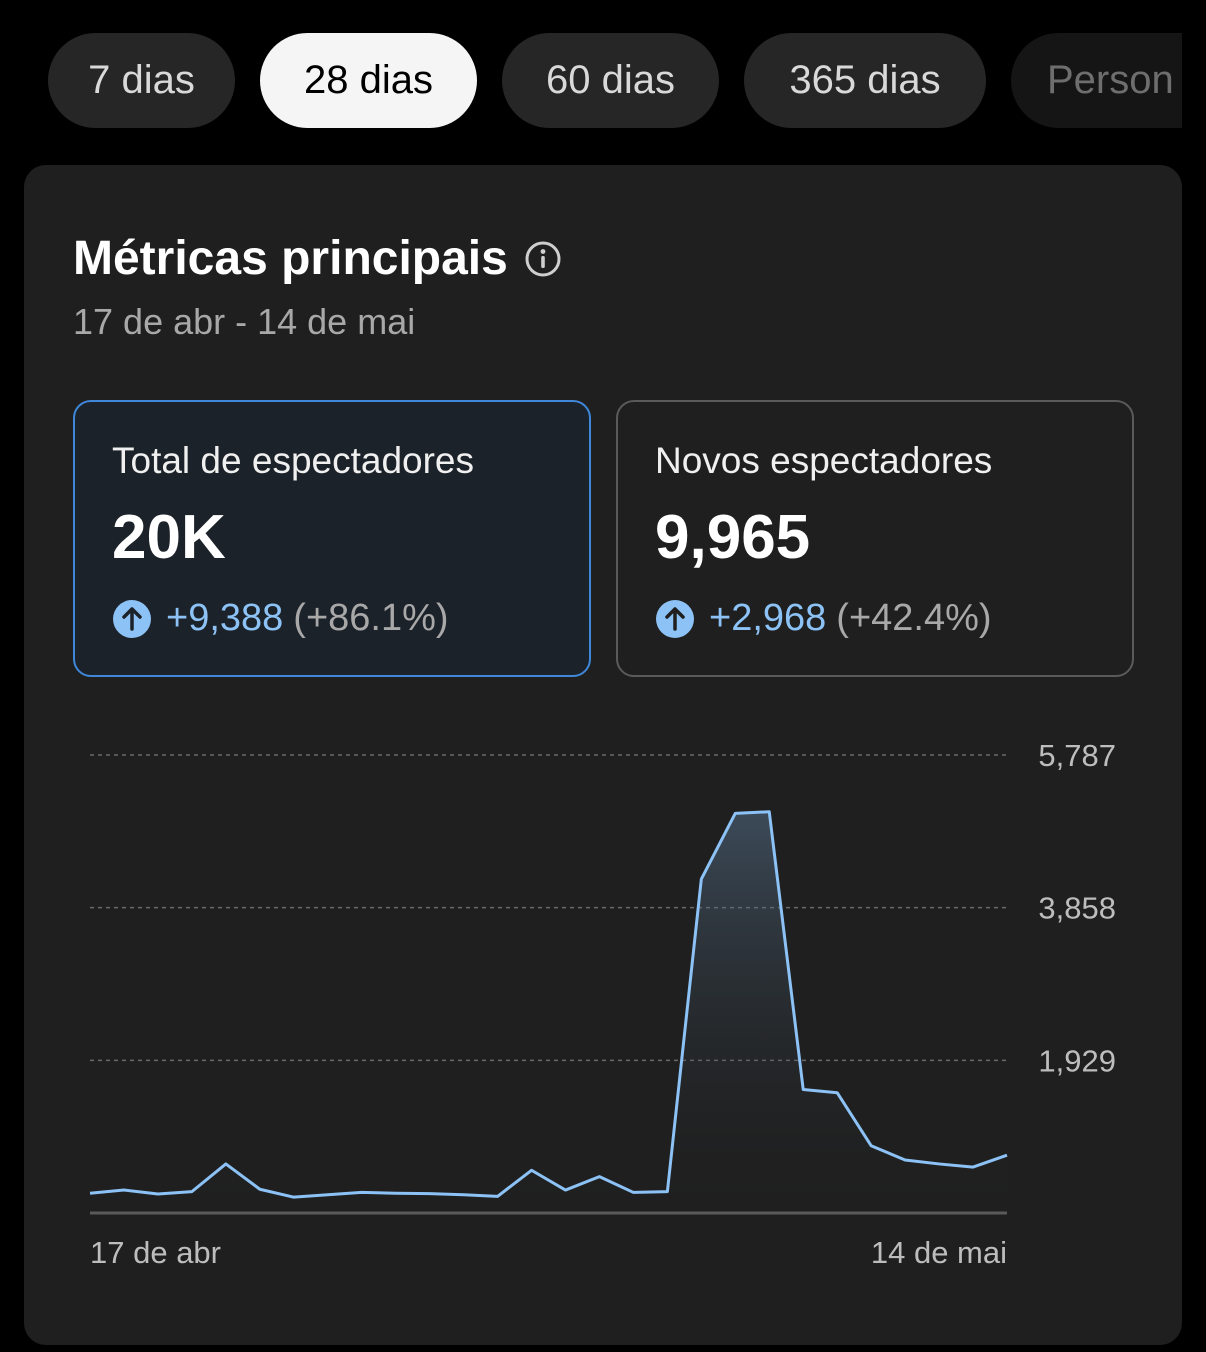  What do you see at coordinates (543, 259) in the screenshot?
I see `info-circle-icon` at bounding box center [543, 259].